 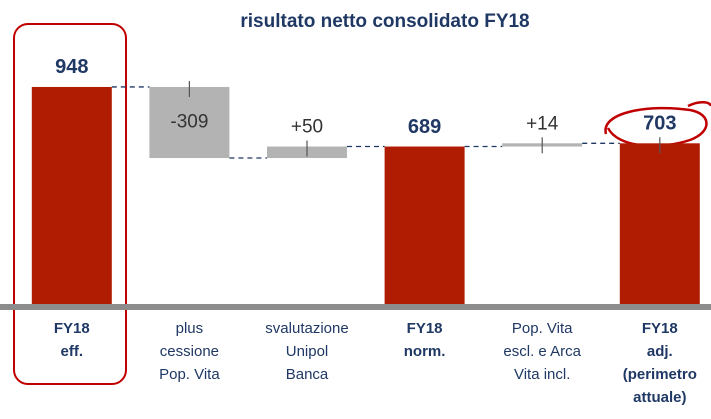 What do you see at coordinates (307, 351) in the screenshot?
I see `x-tick-label: Unipol` at bounding box center [307, 351].